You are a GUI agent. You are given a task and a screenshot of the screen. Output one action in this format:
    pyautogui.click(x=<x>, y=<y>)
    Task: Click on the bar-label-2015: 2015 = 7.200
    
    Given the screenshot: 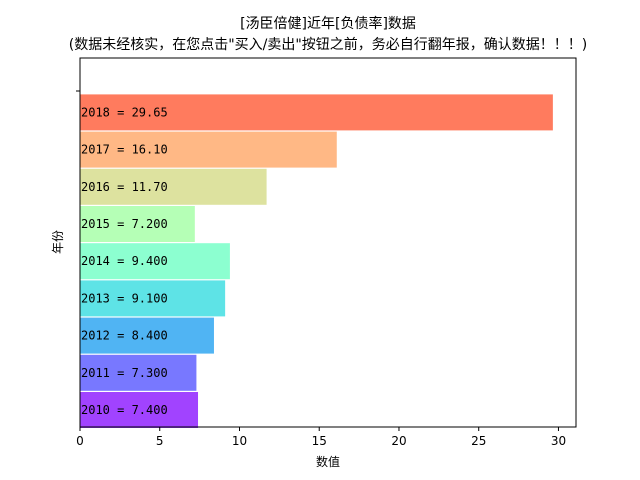 What is the action you would take?
    pyautogui.click(x=124, y=224)
    